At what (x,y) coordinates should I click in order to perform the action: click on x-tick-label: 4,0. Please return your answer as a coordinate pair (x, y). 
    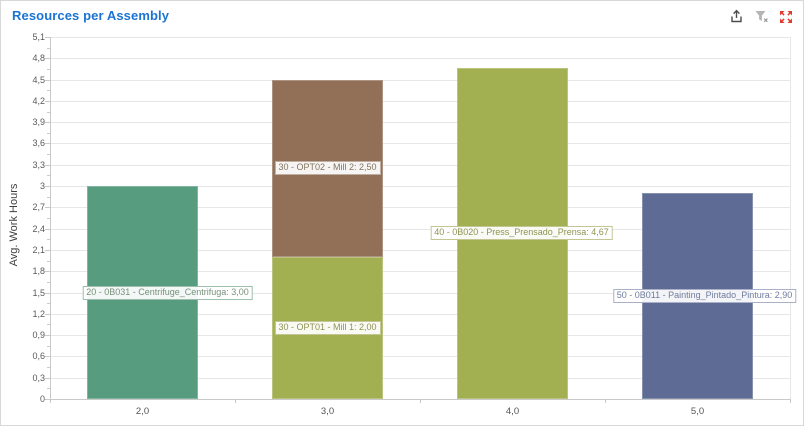
    Looking at the image, I should click on (512, 411).